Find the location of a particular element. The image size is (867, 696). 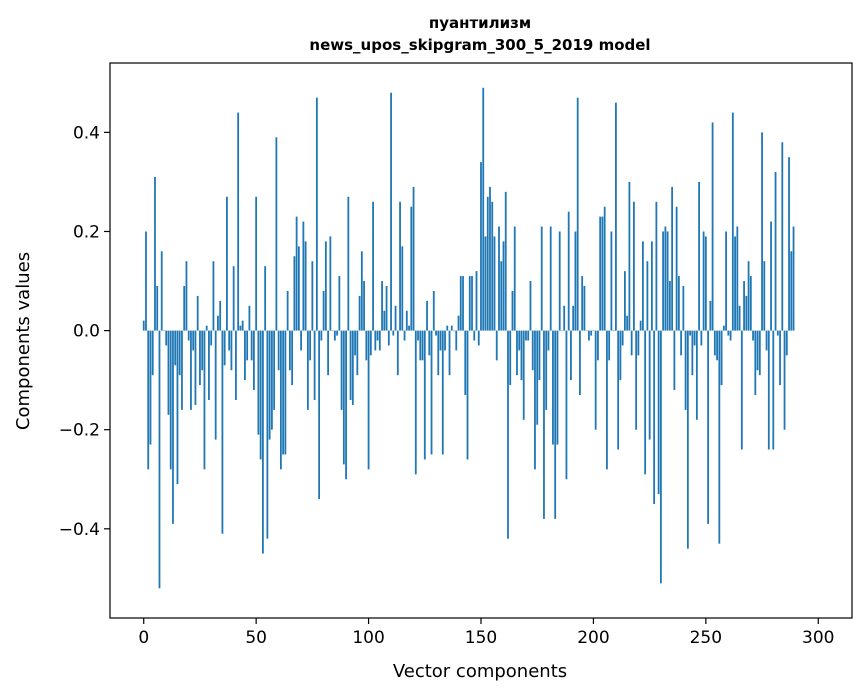

x-tick-label: 50 is located at coordinates (256, 638).